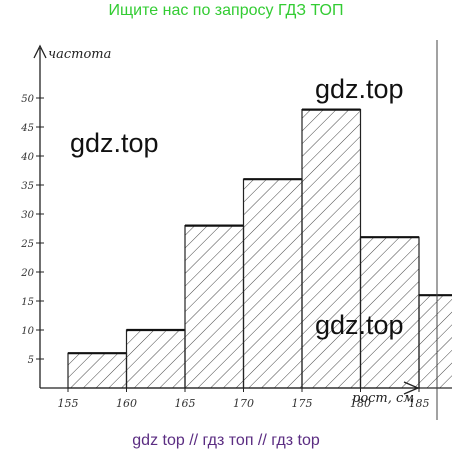 The width and height of the screenshot is (452, 458). I want to click on x-tick-label: 170, so click(243, 403).